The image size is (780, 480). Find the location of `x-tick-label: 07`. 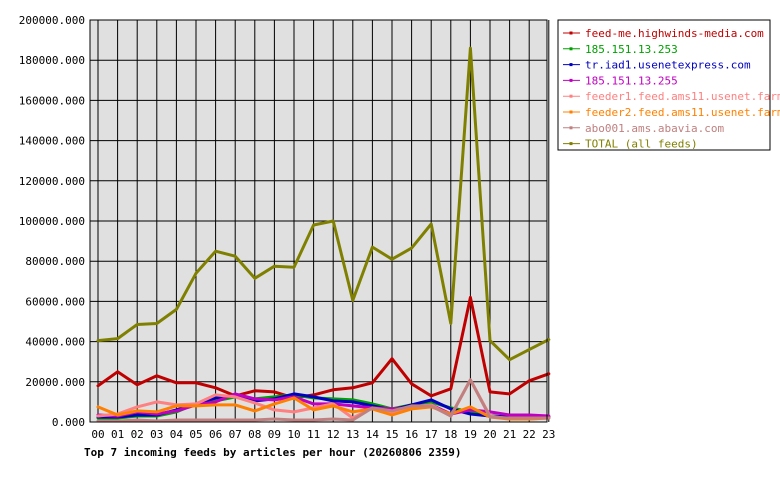

x-tick-label: 07 is located at coordinates (235, 434).